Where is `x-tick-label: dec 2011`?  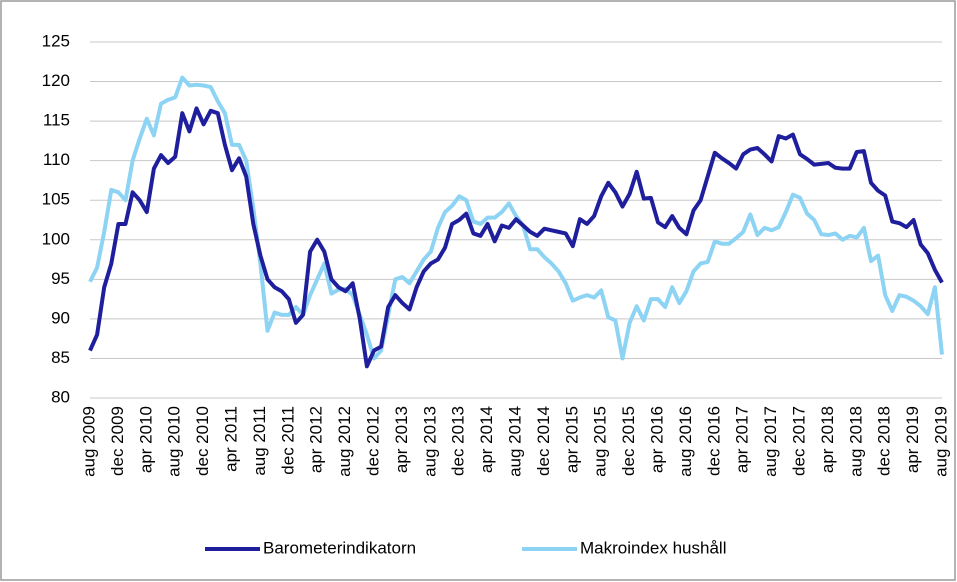
x-tick-label: dec 2011 is located at coordinates (287, 440).